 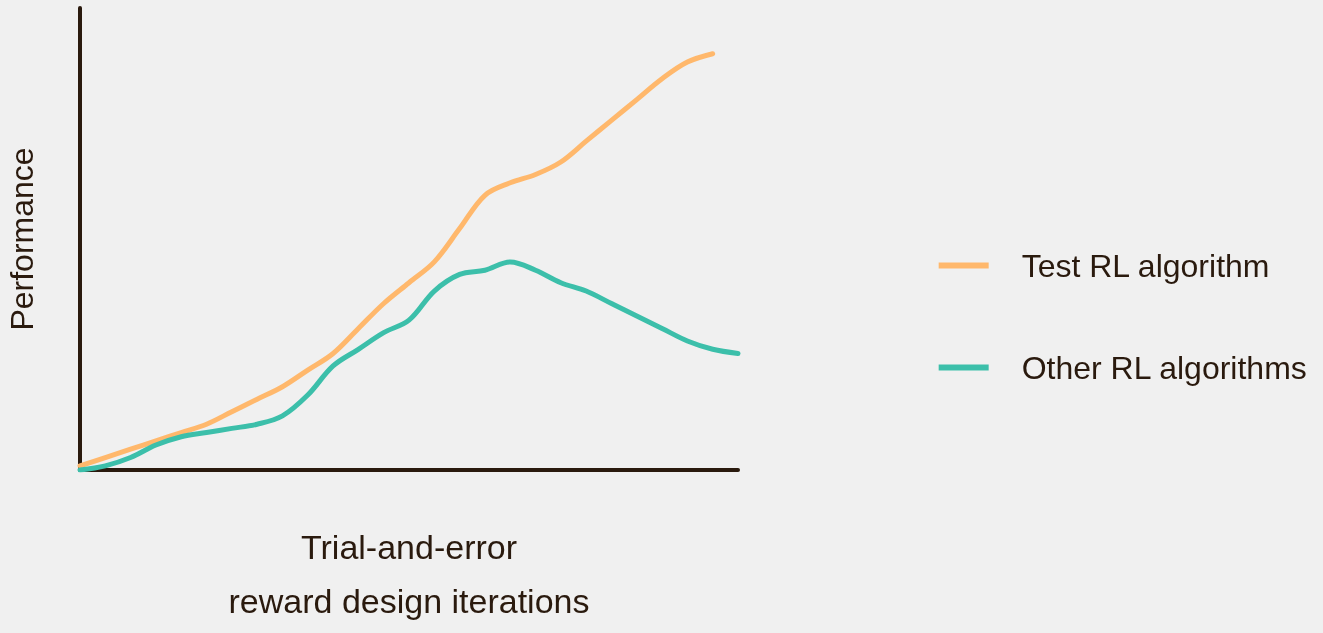 What do you see at coordinates (1145, 265) in the screenshot?
I see `legend-label: Test RL algorithm` at bounding box center [1145, 265].